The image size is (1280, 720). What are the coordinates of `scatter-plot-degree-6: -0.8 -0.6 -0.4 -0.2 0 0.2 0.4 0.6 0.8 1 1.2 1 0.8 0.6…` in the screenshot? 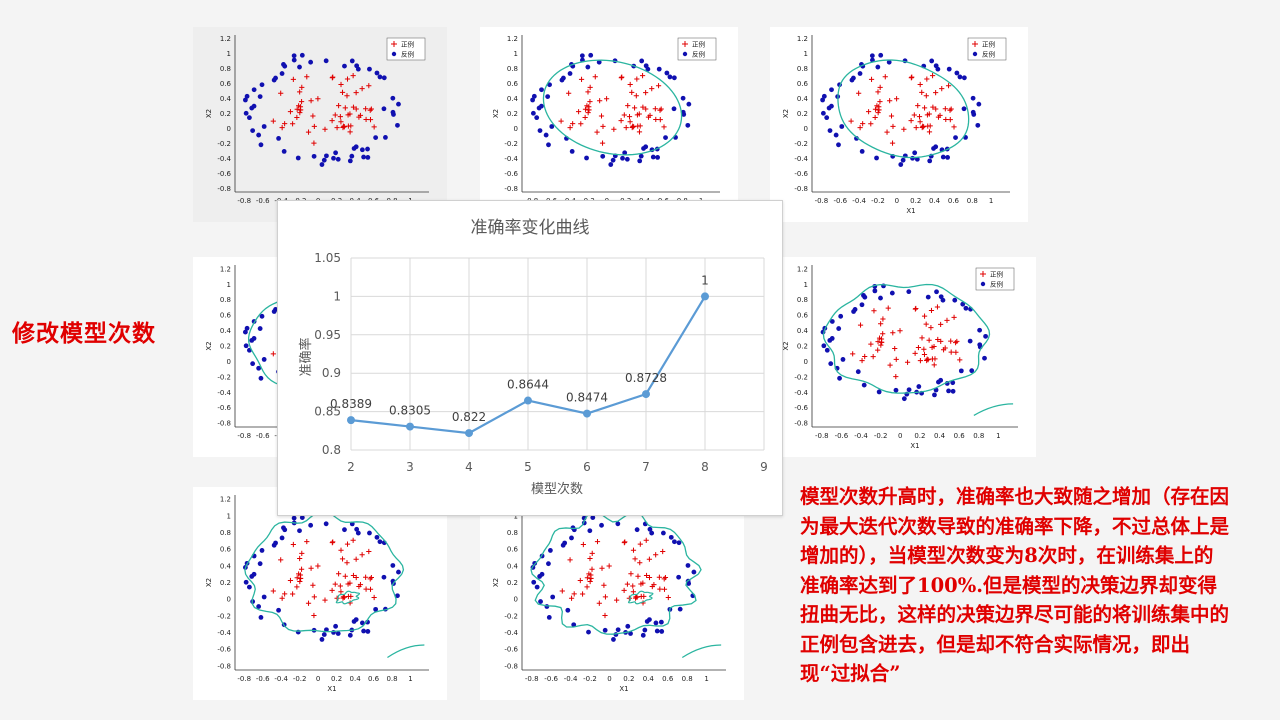 It's located at (903, 357).